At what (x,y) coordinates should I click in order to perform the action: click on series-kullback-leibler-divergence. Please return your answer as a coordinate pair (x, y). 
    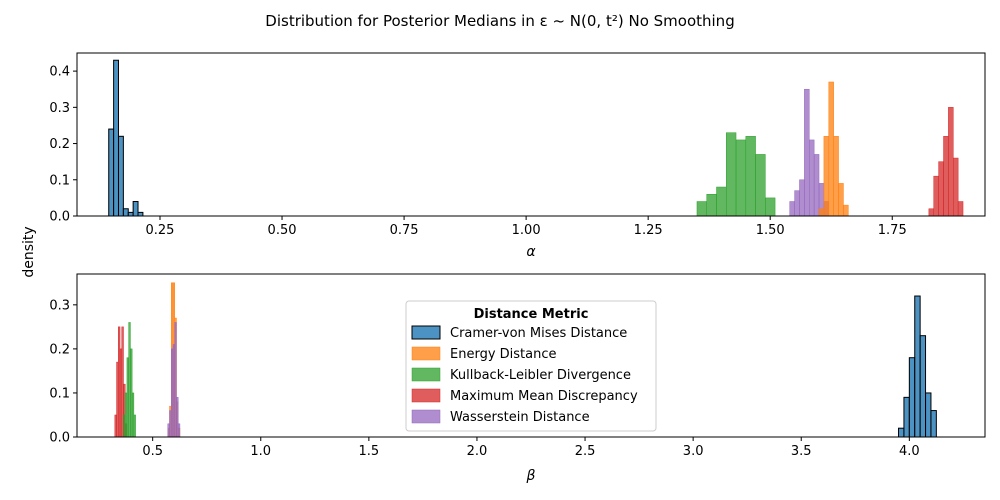
    Looking at the image, I should click on (129, 380).